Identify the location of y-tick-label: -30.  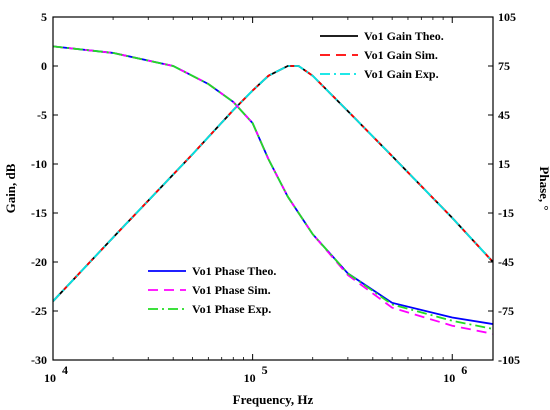
(39, 360).